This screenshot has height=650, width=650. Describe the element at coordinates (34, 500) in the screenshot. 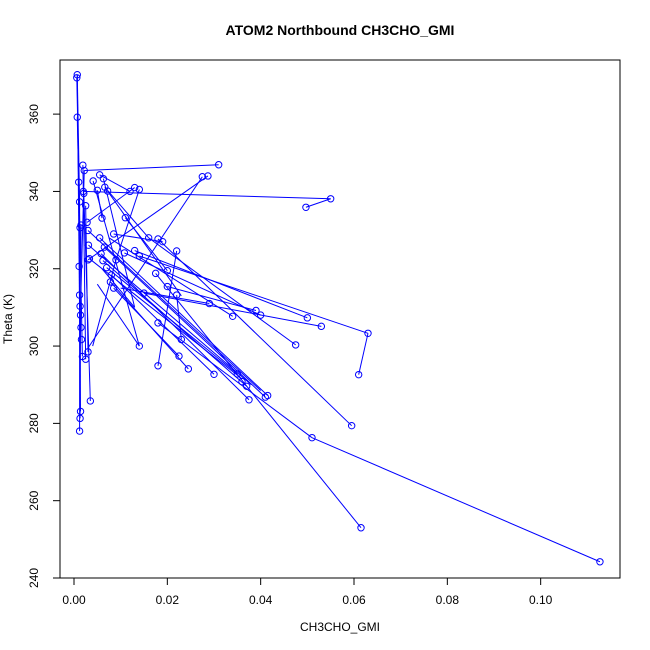

I see `y-tick-label: 260` at that location.